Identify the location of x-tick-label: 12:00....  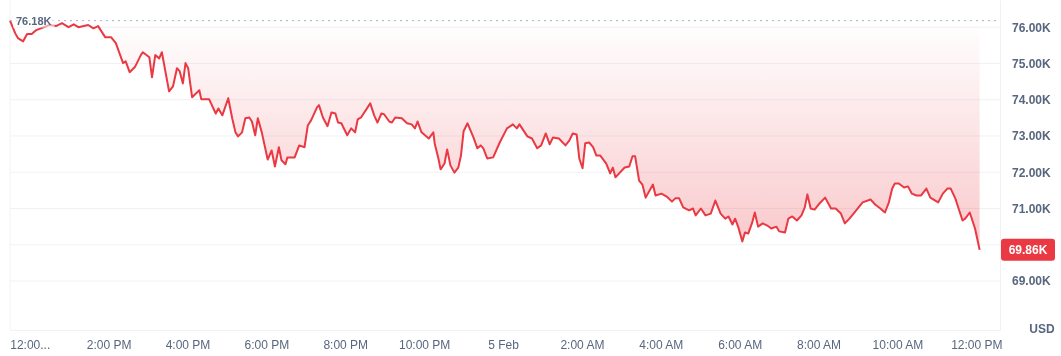
(30, 344).